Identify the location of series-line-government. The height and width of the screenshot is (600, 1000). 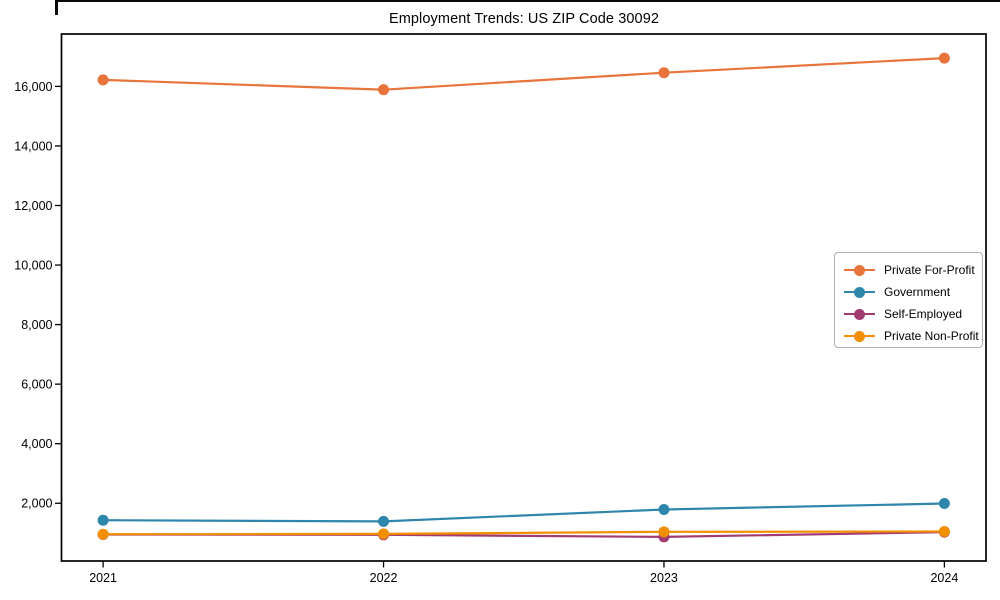
(524, 512).